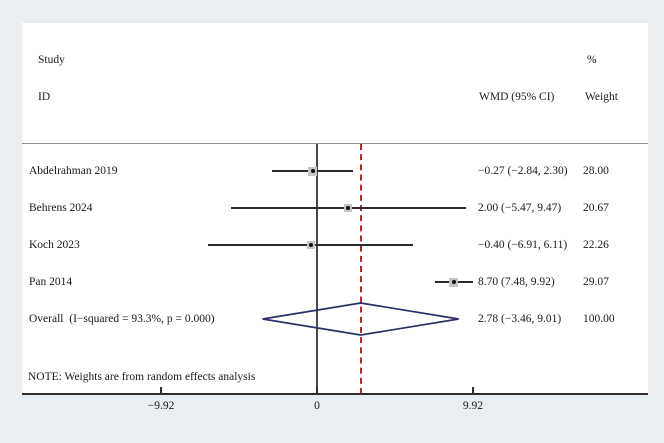 The image size is (664, 443). I want to click on header-study-line2: ID, so click(44, 97).